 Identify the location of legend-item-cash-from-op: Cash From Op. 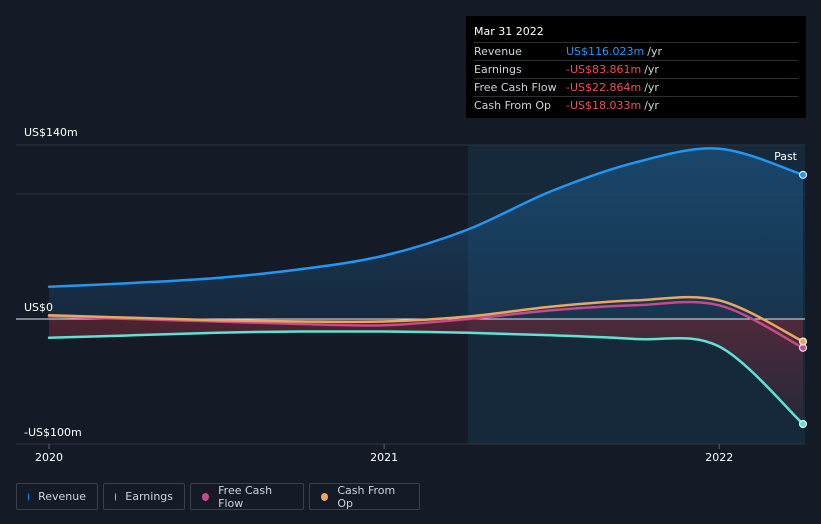
(364, 496).